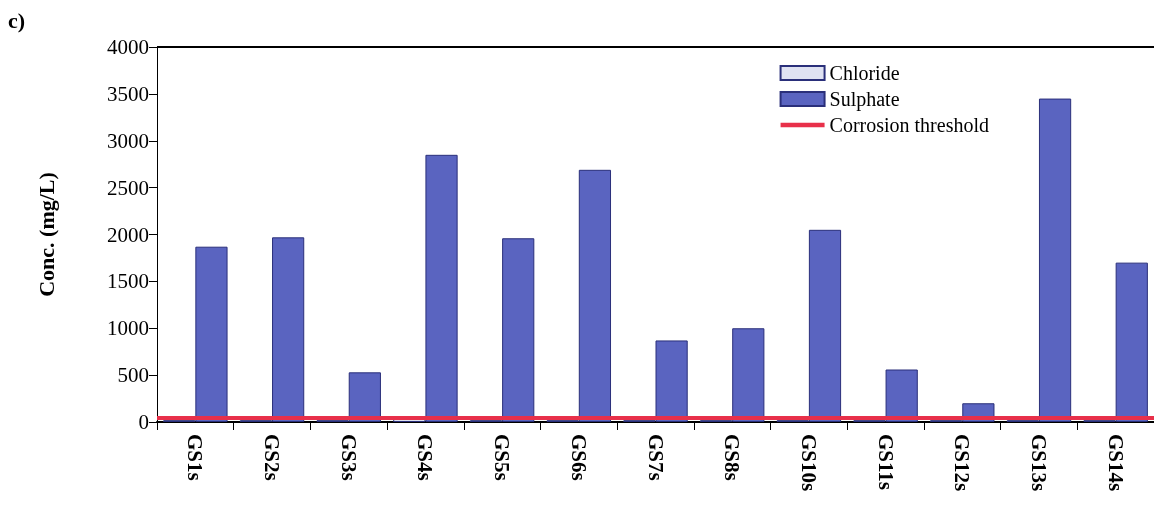  What do you see at coordinates (17, 21) in the screenshot?
I see `text: c)` at bounding box center [17, 21].